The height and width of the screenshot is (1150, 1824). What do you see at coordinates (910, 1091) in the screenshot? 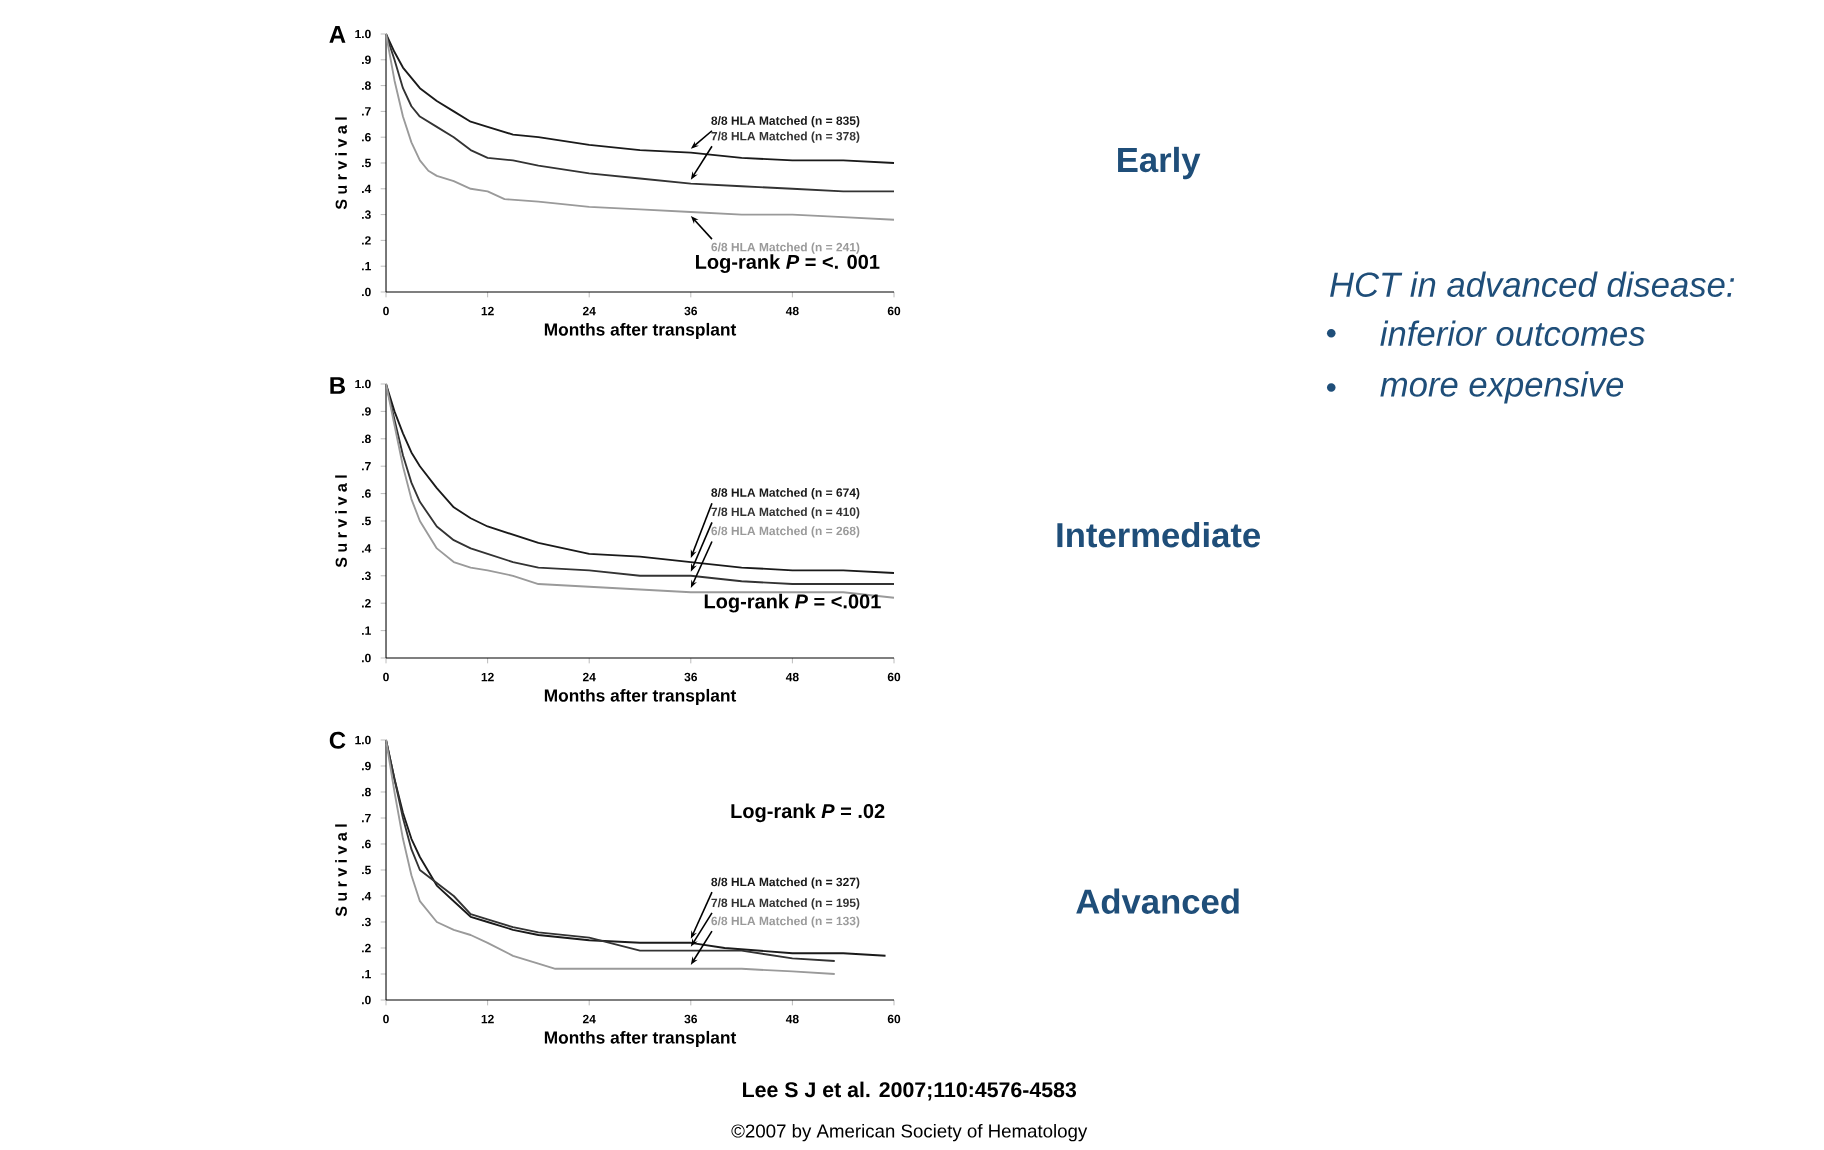
I see `text: Lee S J et al. 2007;110:4576-4583` at bounding box center [910, 1091].